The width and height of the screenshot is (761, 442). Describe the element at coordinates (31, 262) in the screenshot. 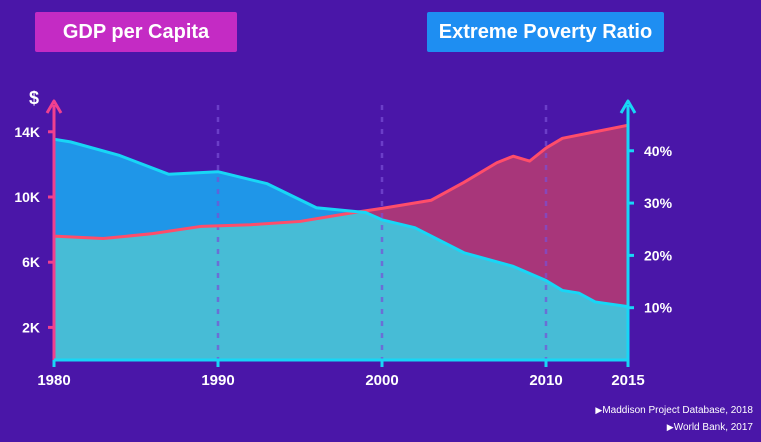

I see `left-tick-label: 6K` at that location.